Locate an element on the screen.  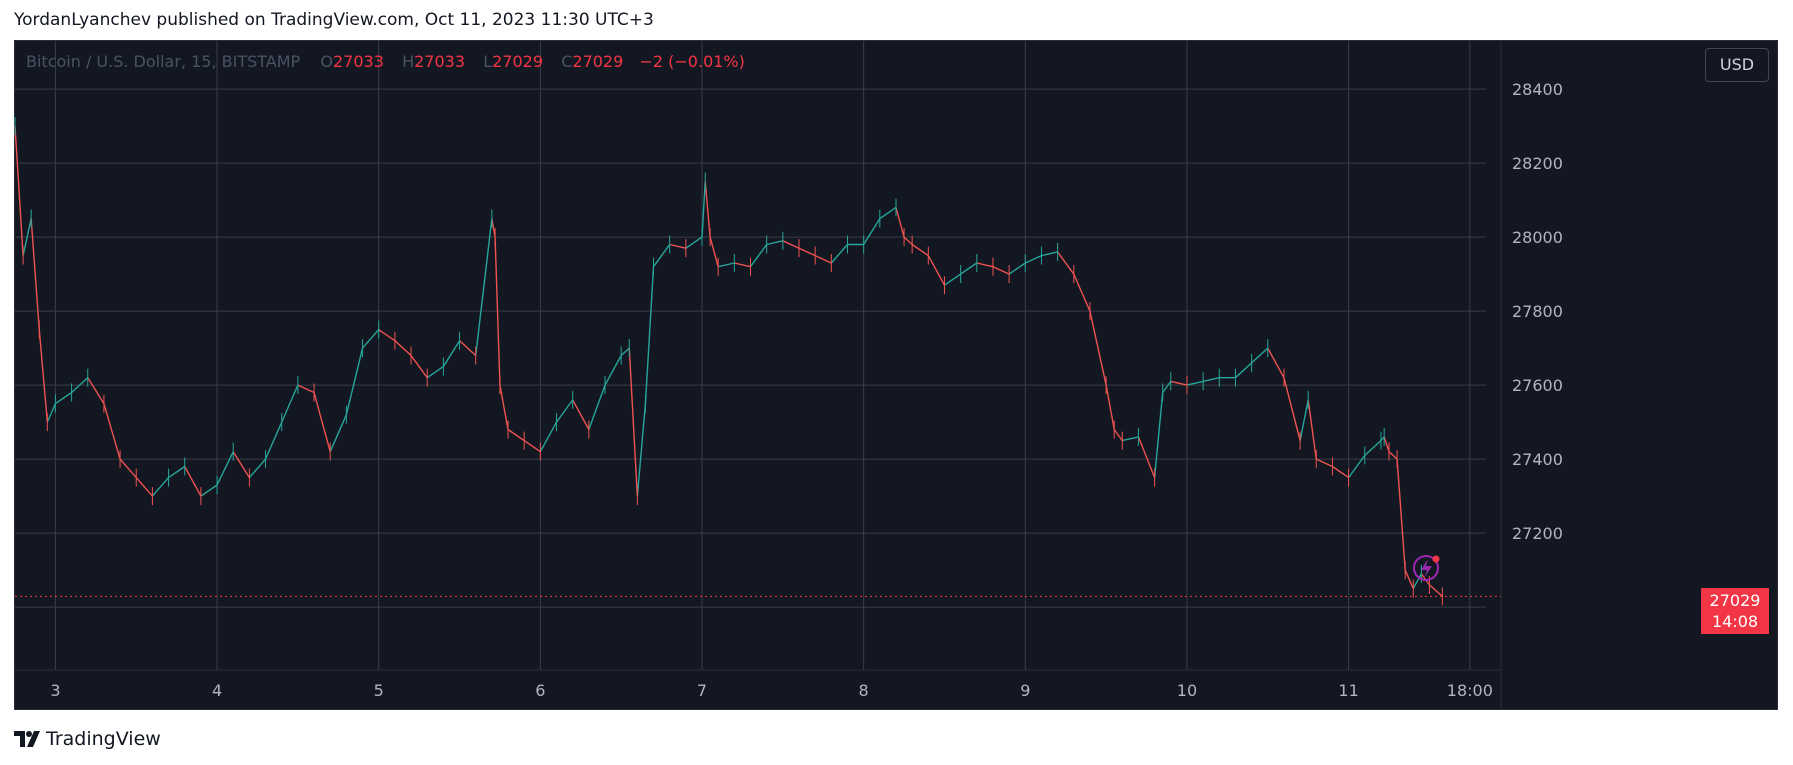
x-tick-label: 18:00 is located at coordinates (1470, 690).